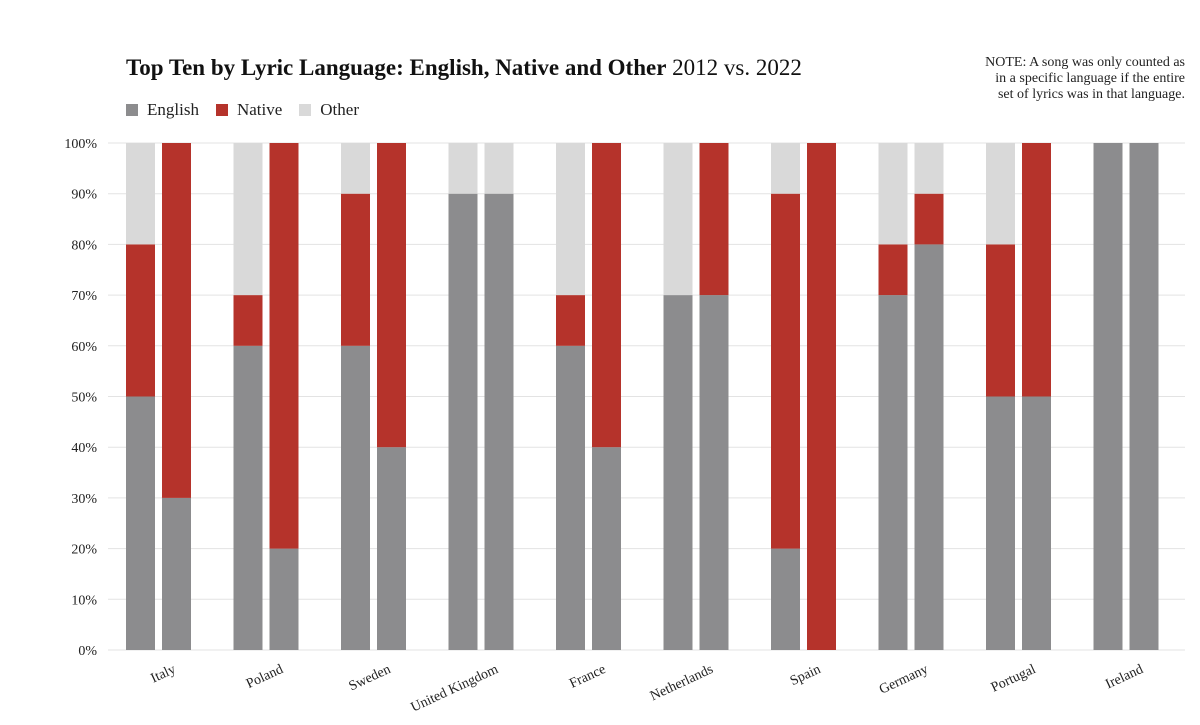  Describe the element at coordinates (570, 320) in the screenshot. I see `bar-france-2012-native` at that location.